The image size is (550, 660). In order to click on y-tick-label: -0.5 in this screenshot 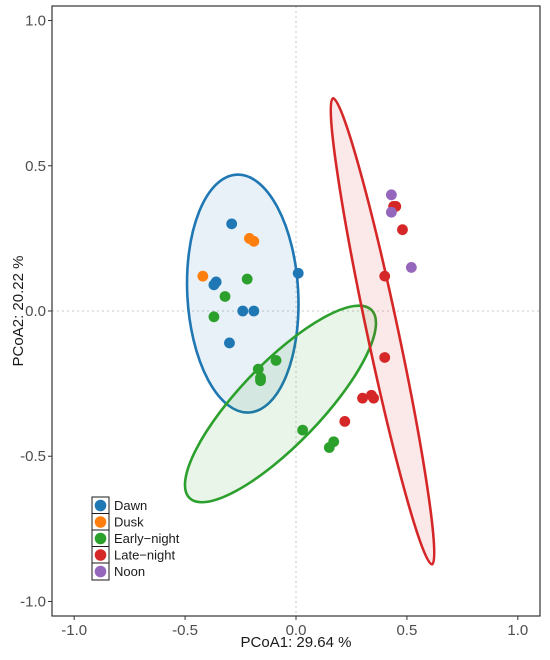, I will do `click(33, 456)`.